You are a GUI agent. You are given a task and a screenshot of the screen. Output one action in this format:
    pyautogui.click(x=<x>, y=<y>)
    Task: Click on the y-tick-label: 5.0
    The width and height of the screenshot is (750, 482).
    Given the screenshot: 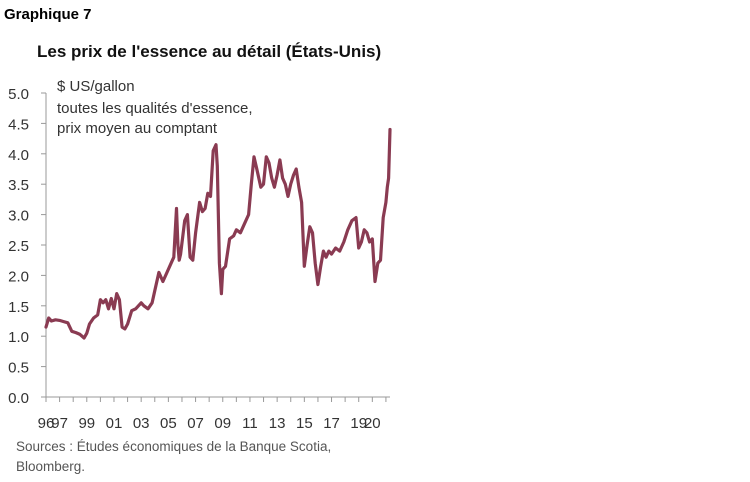 What is the action you would take?
    pyautogui.click(x=18, y=94)
    